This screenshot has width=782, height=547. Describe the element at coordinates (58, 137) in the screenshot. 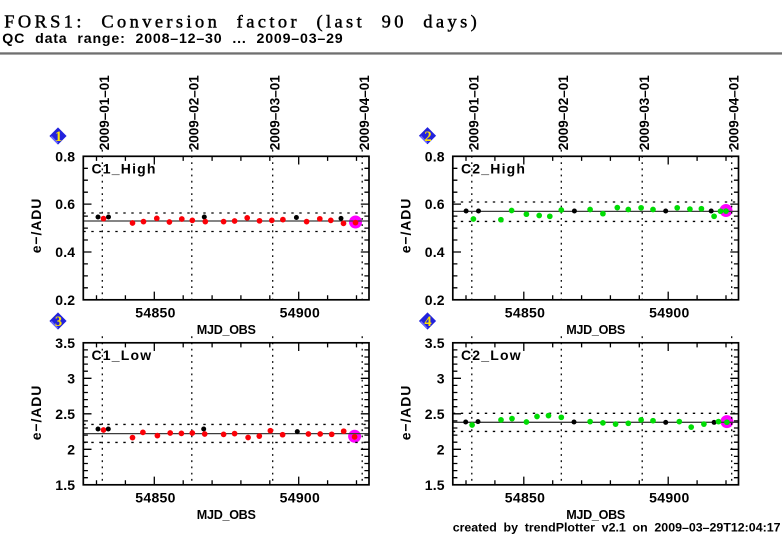

I see `svg-text: 1` at that location.